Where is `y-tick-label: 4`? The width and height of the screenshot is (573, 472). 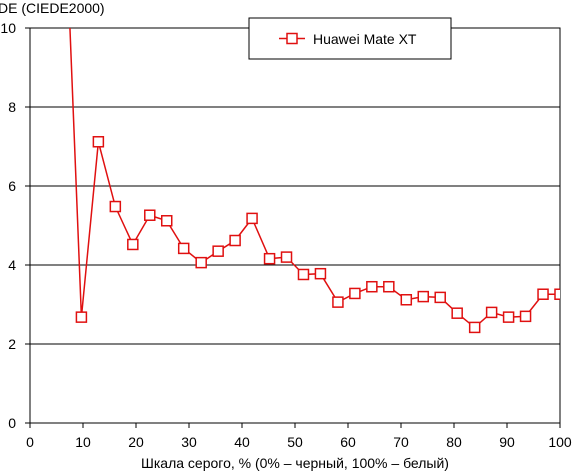
y-tick-label: 4 is located at coordinates (12, 265).